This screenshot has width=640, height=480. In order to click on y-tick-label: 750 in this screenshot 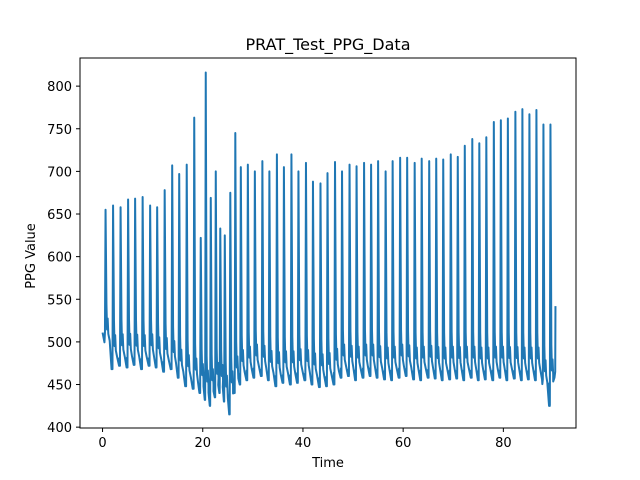, I will do `click(59, 130)`.